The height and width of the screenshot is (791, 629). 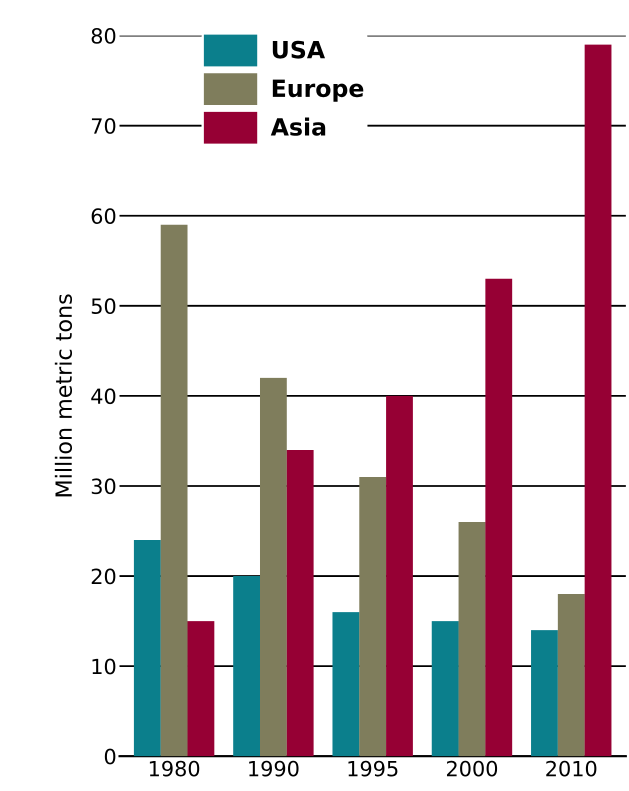 What do you see at coordinates (274, 768) in the screenshot?
I see `x-tick-label: 1990` at bounding box center [274, 768].